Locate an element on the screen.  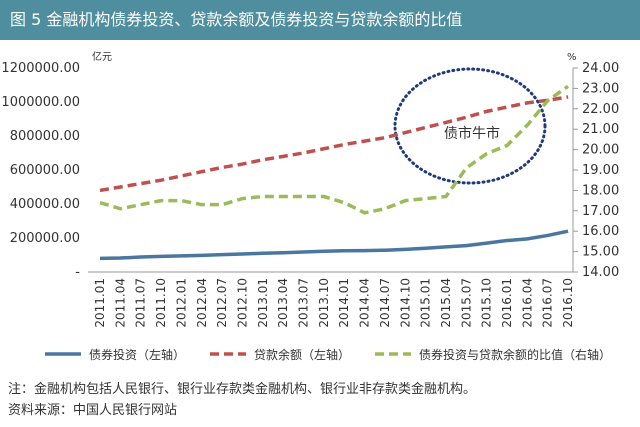
x-tick-label: 2013.07 is located at coordinates (304, 303).